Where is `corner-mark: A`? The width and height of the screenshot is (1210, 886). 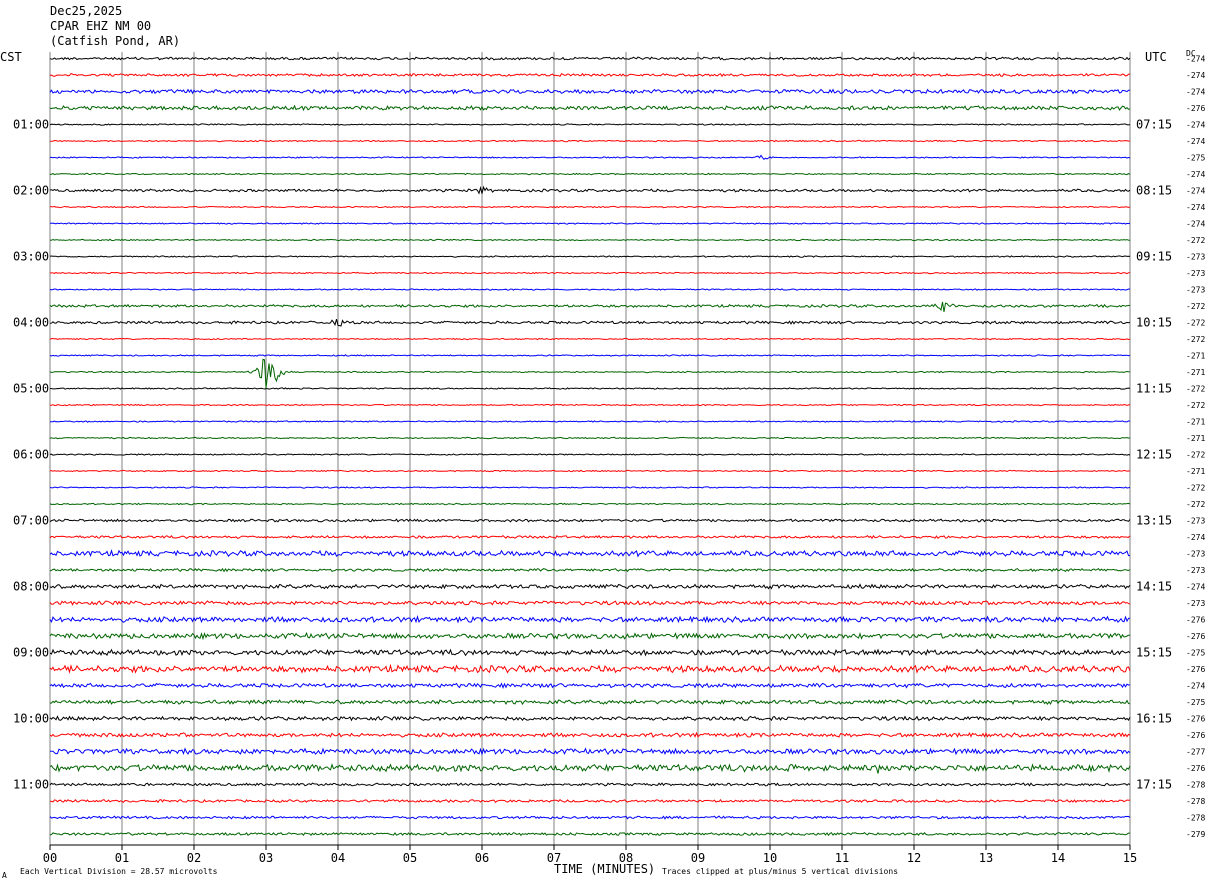
corner-mark: A is located at coordinates (4, 875).